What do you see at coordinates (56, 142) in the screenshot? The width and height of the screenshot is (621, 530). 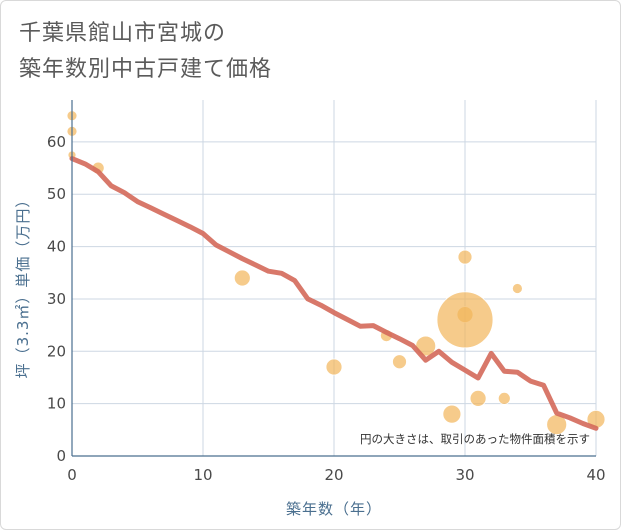 I see `y-tick-label: 60` at bounding box center [56, 142].